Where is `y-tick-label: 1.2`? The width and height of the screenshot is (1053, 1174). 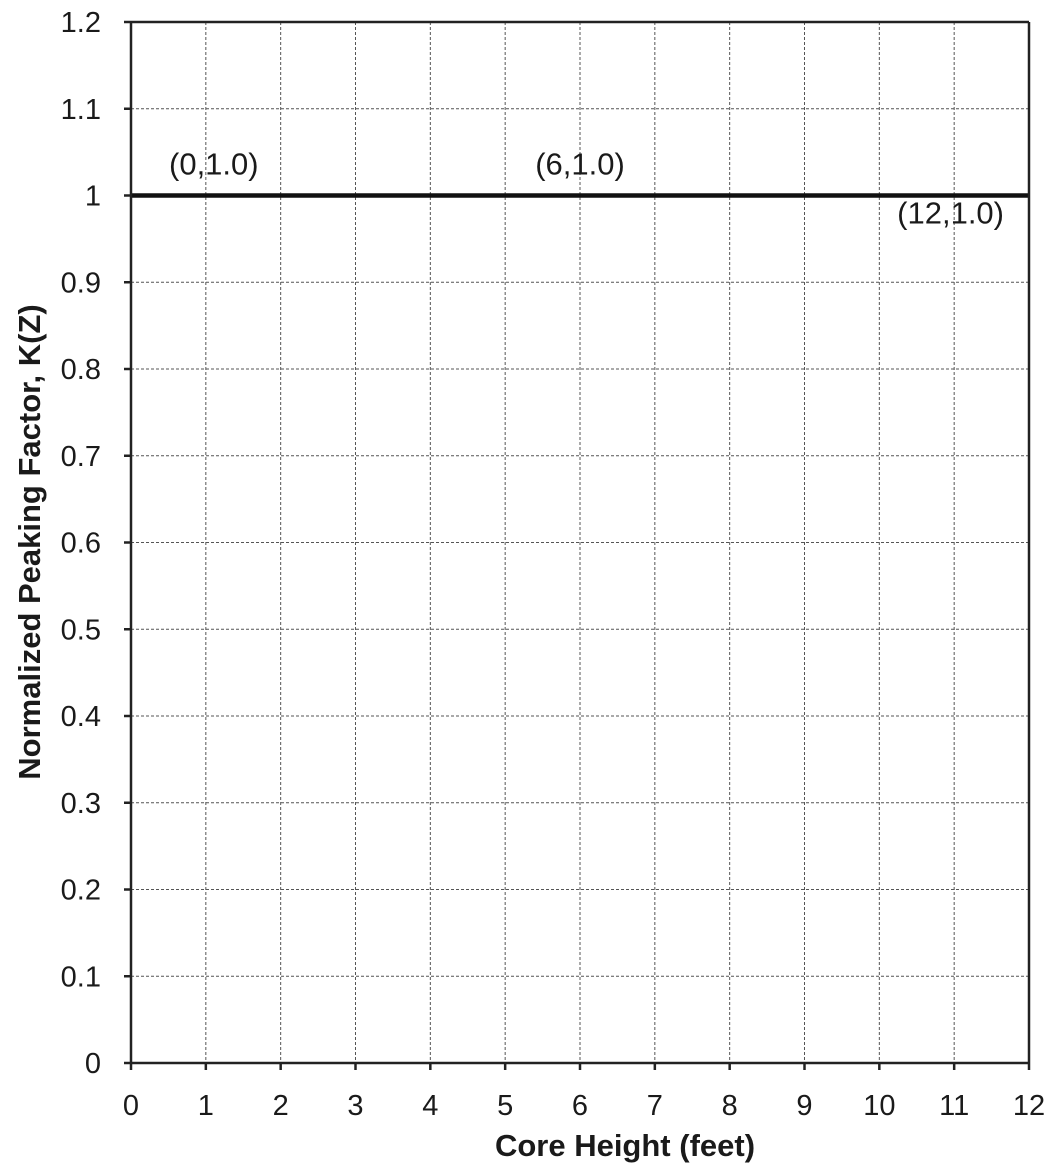
y-tick-label: 1.2 is located at coordinates (81, 23).